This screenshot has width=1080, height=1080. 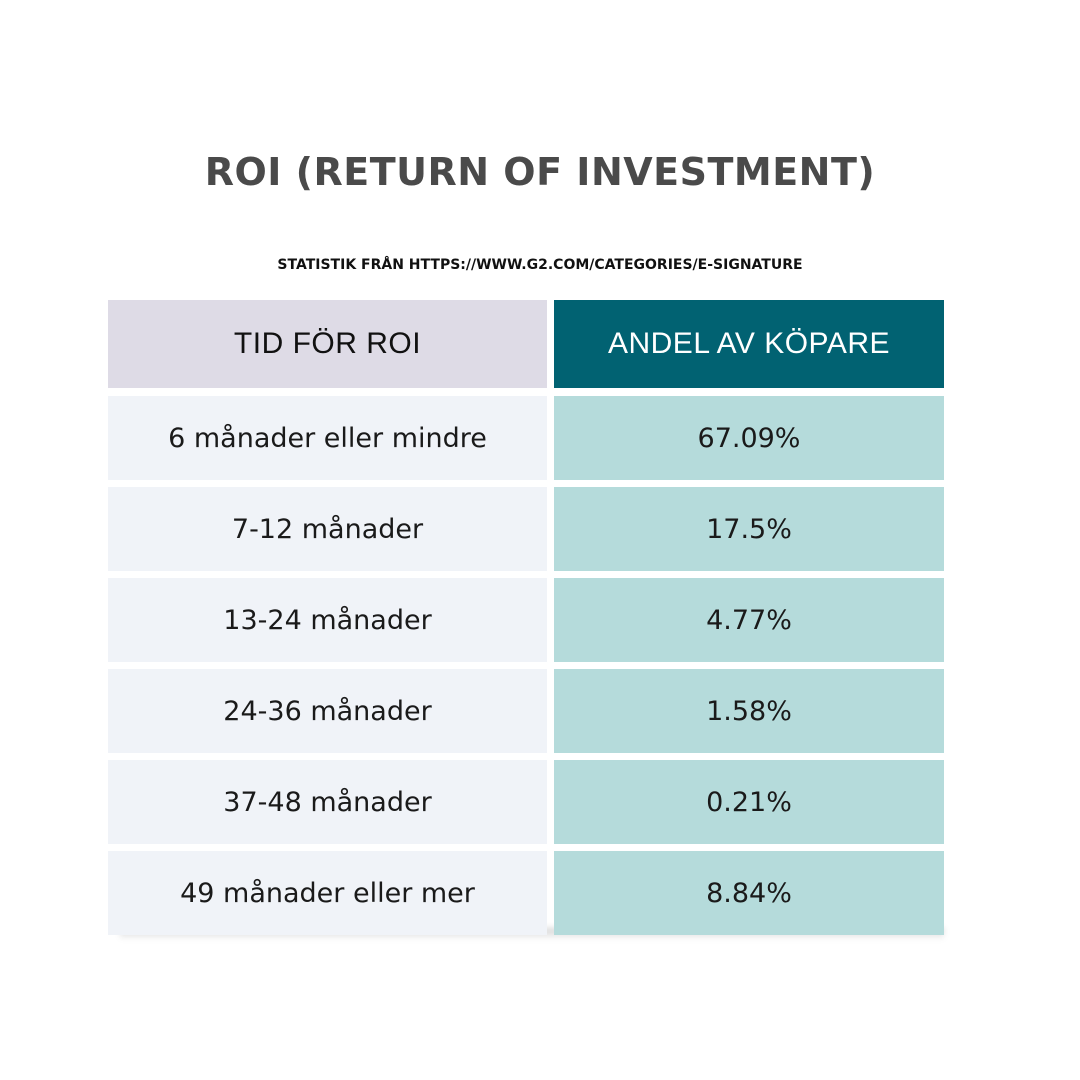 I want to click on table-row: 24-36 månader 1.58%, so click(x=526, y=711).